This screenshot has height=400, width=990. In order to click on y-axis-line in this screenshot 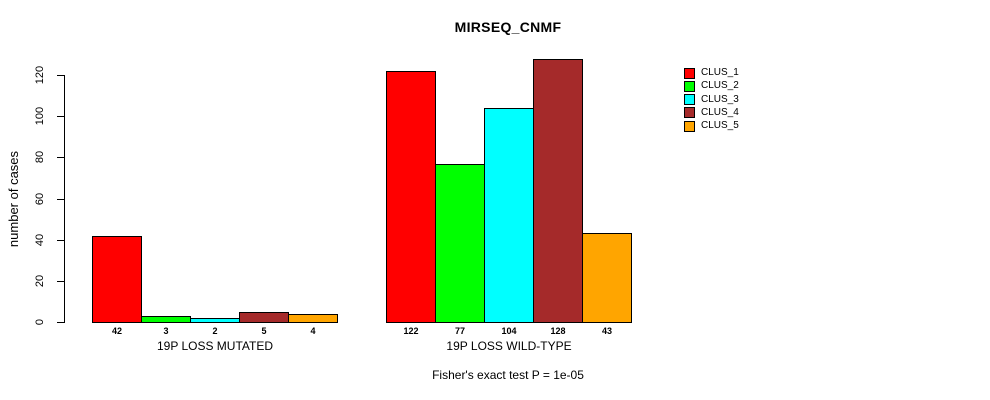, I will do `click(64, 199)`.